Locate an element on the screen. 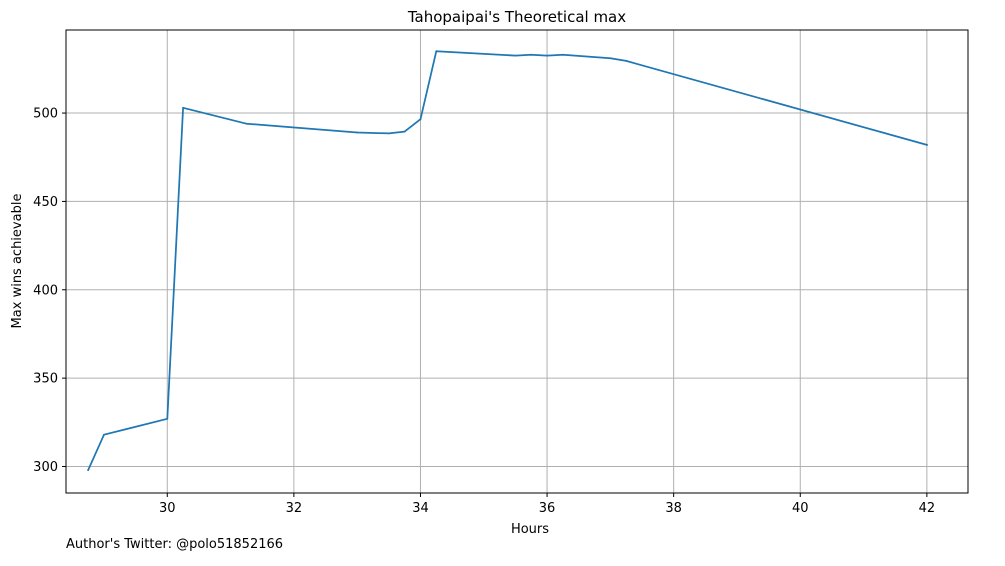 This screenshot has height=566, width=1005. x-tick-label: 38 is located at coordinates (673, 508).